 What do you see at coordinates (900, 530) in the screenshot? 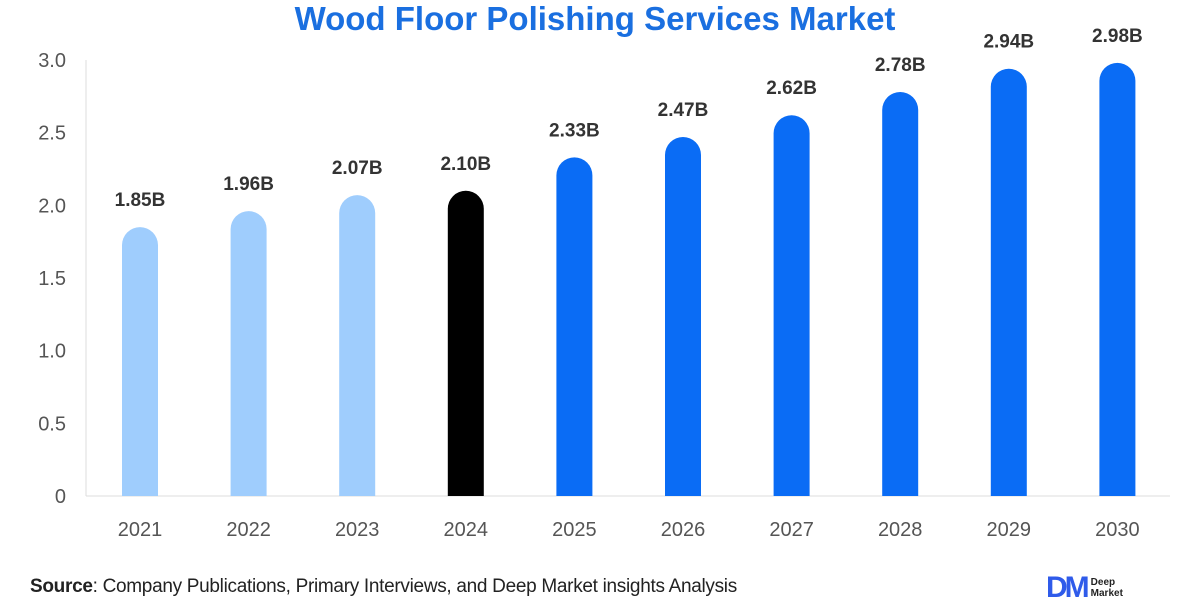
I see `x-tick-label: 2028` at bounding box center [900, 530].